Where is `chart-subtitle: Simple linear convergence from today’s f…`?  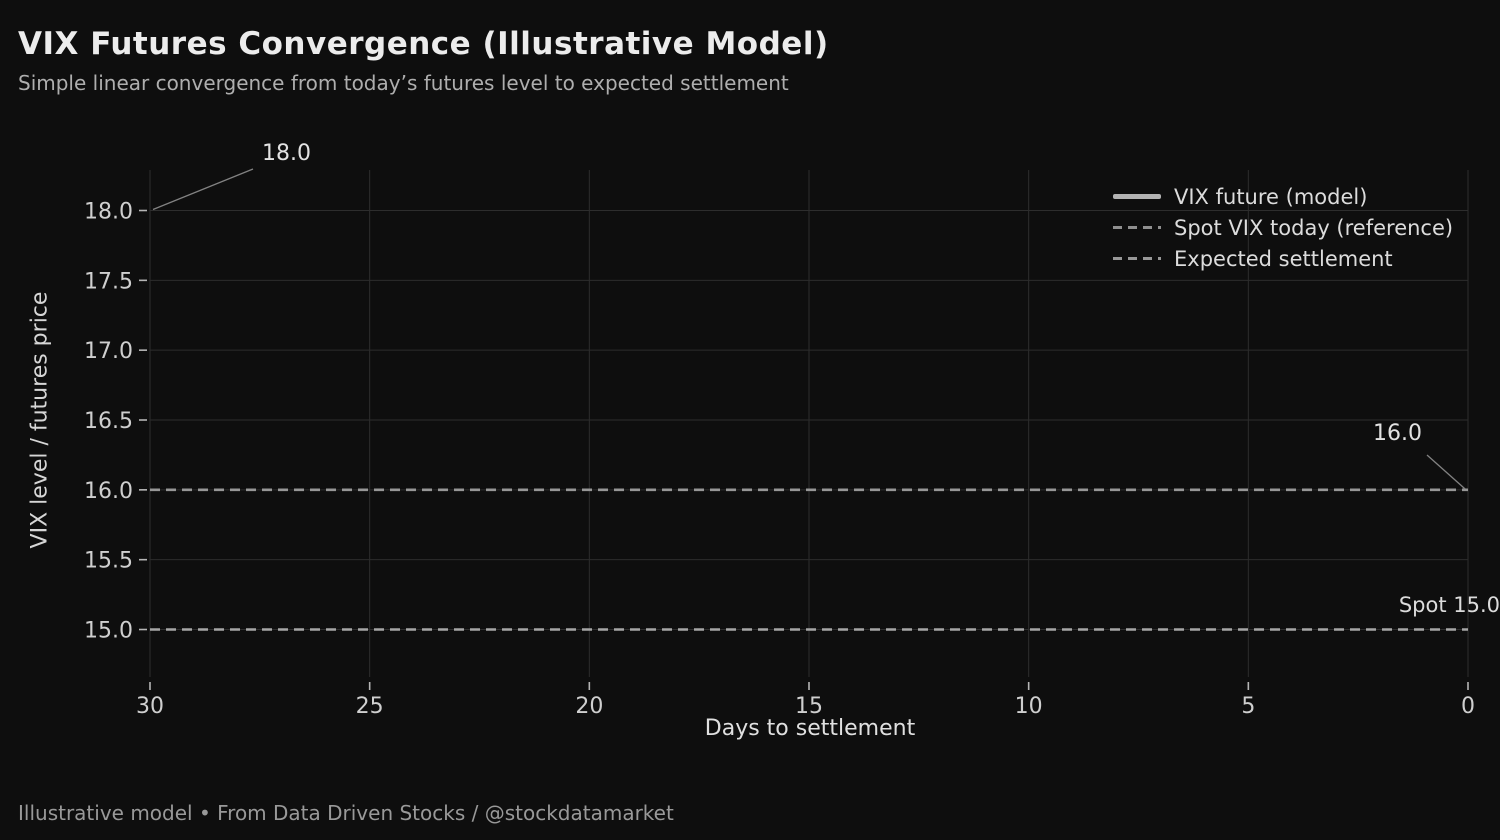
chart-subtitle: Simple linear convergence from today’s f… is located at coordinates (403, 83).